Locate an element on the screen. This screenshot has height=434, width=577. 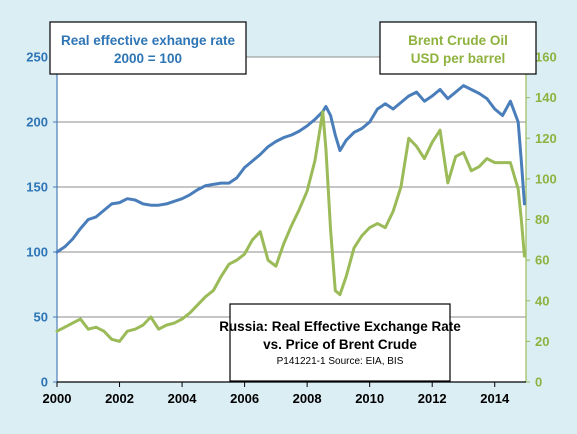
left-tick-label: 100 is located at coordinates (37, 252).